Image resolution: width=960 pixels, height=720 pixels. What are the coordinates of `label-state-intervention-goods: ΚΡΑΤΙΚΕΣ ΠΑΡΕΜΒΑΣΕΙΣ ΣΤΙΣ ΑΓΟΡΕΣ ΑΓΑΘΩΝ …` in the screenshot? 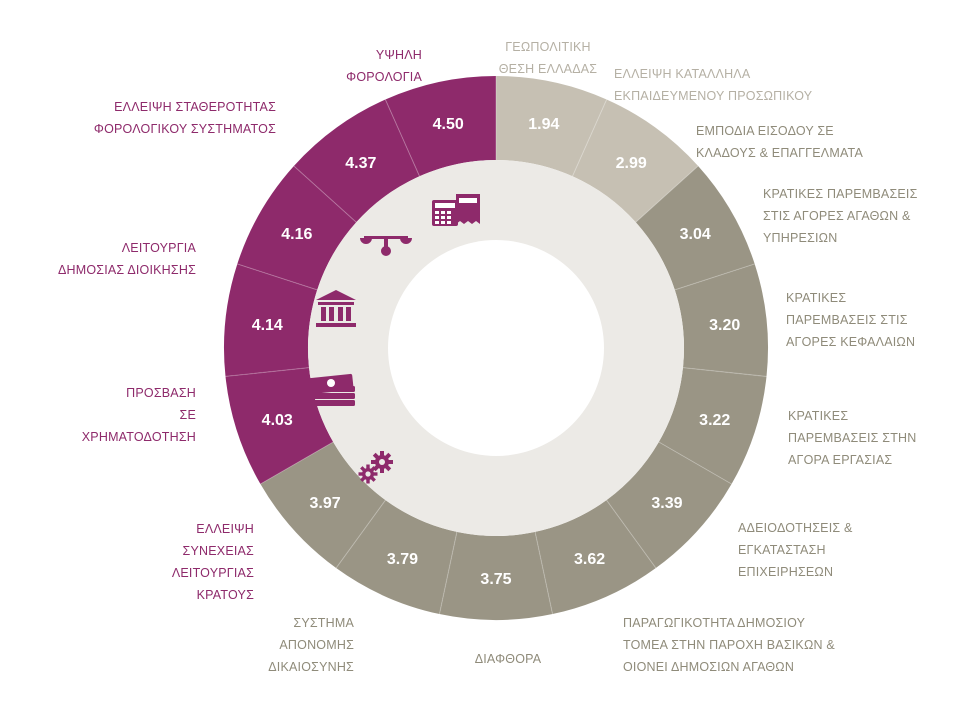 It's located at (840, 216).